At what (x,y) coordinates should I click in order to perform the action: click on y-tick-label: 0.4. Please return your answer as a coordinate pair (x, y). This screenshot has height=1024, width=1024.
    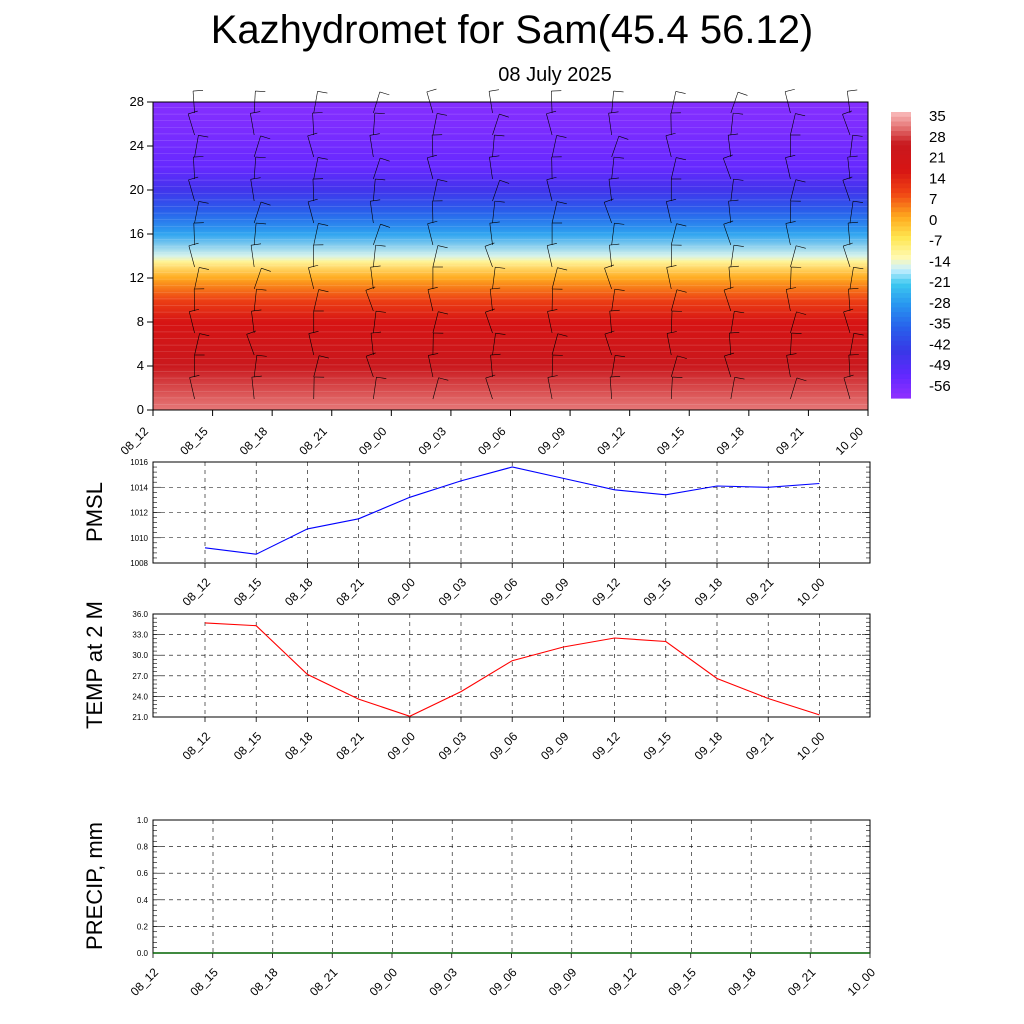
    Looking at the image, I should click on (143, 900).